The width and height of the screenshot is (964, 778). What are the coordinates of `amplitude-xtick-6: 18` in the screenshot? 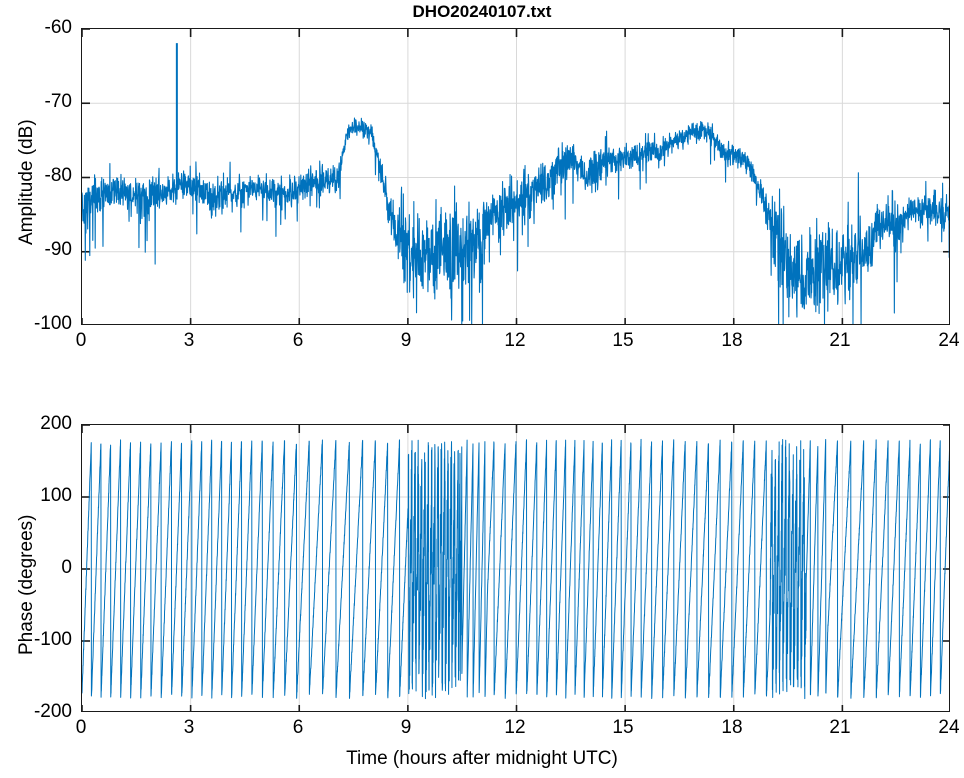 It's located at (732, 340).